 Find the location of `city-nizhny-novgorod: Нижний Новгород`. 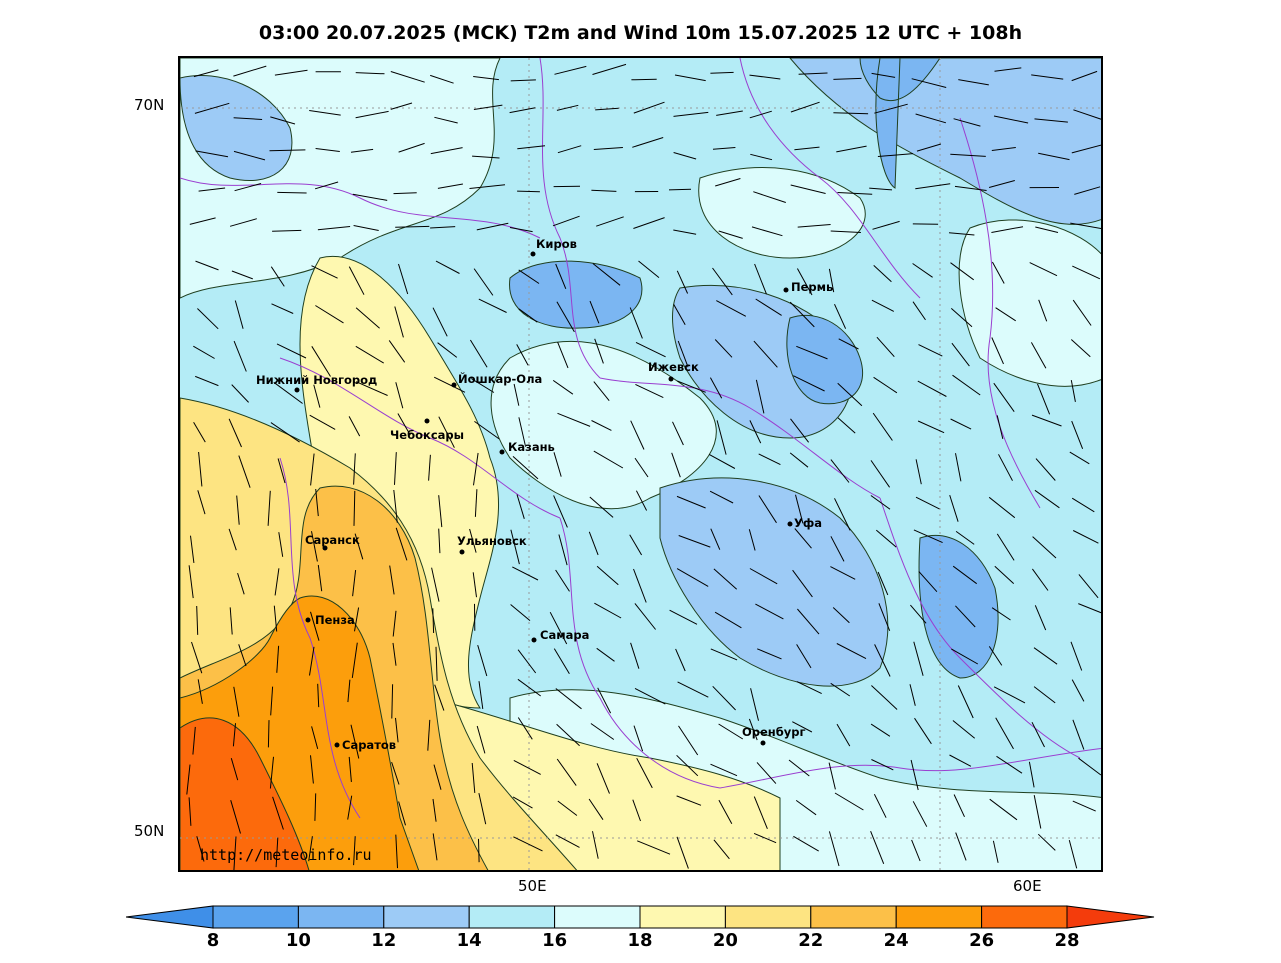

city-nizhny-novgorod: Нижний Новгород is located at coordinates (316, 383).